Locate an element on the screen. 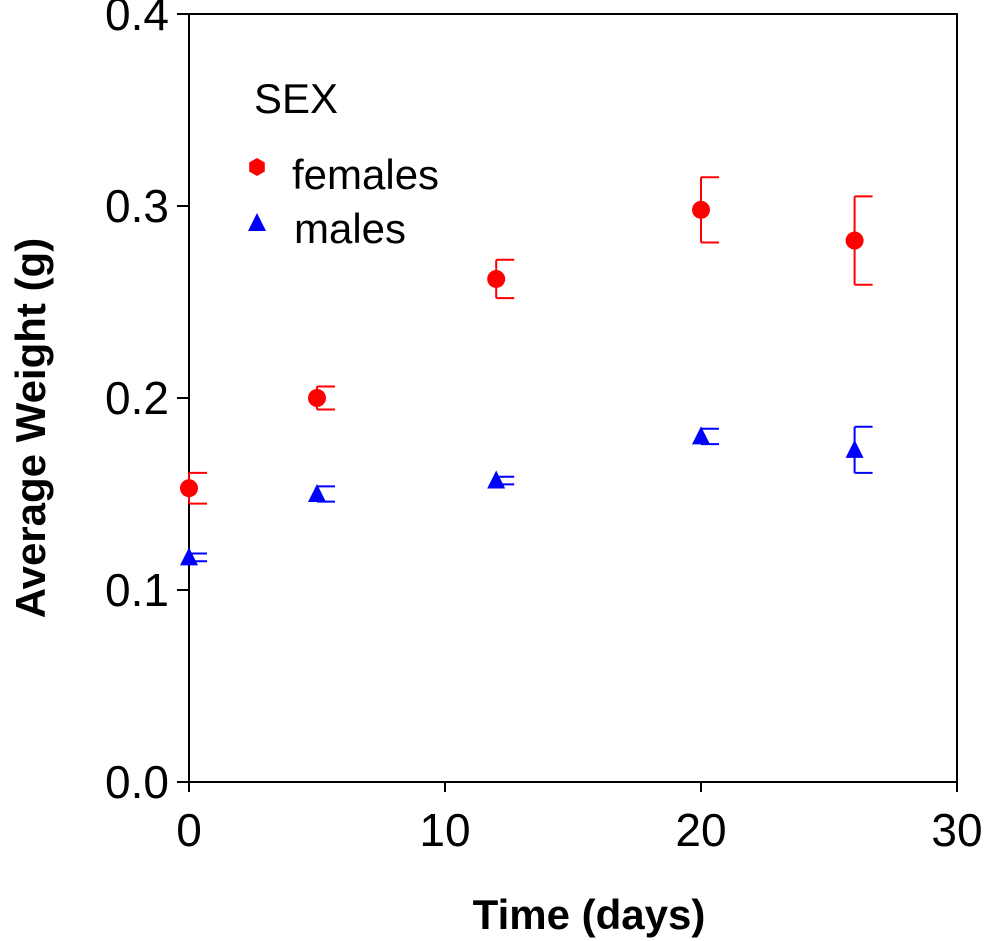 The image size is (985, 941). series-males is located at coordinates (526, 495).